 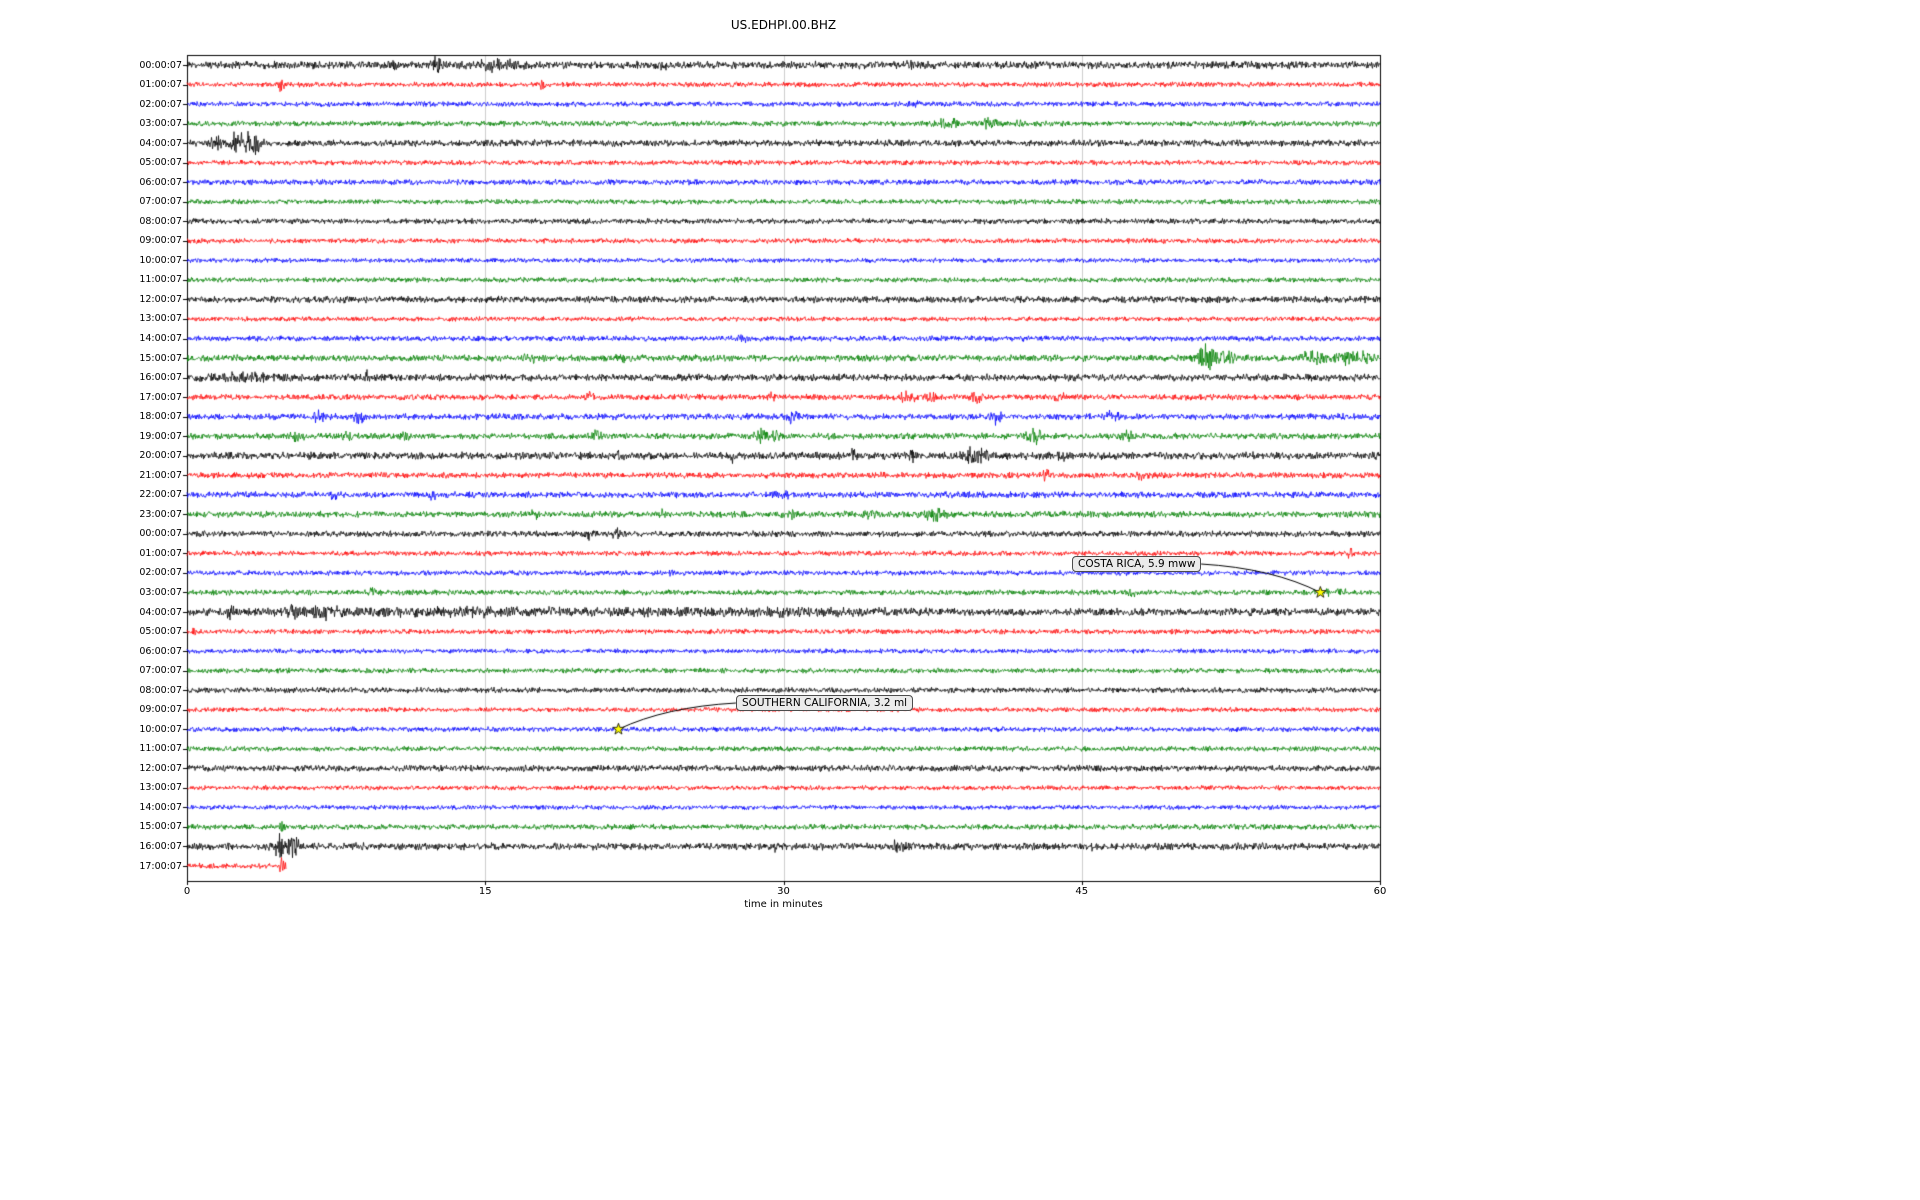 I want to click on y-tick-label: 21:00:07, so click(x=160, y=475).